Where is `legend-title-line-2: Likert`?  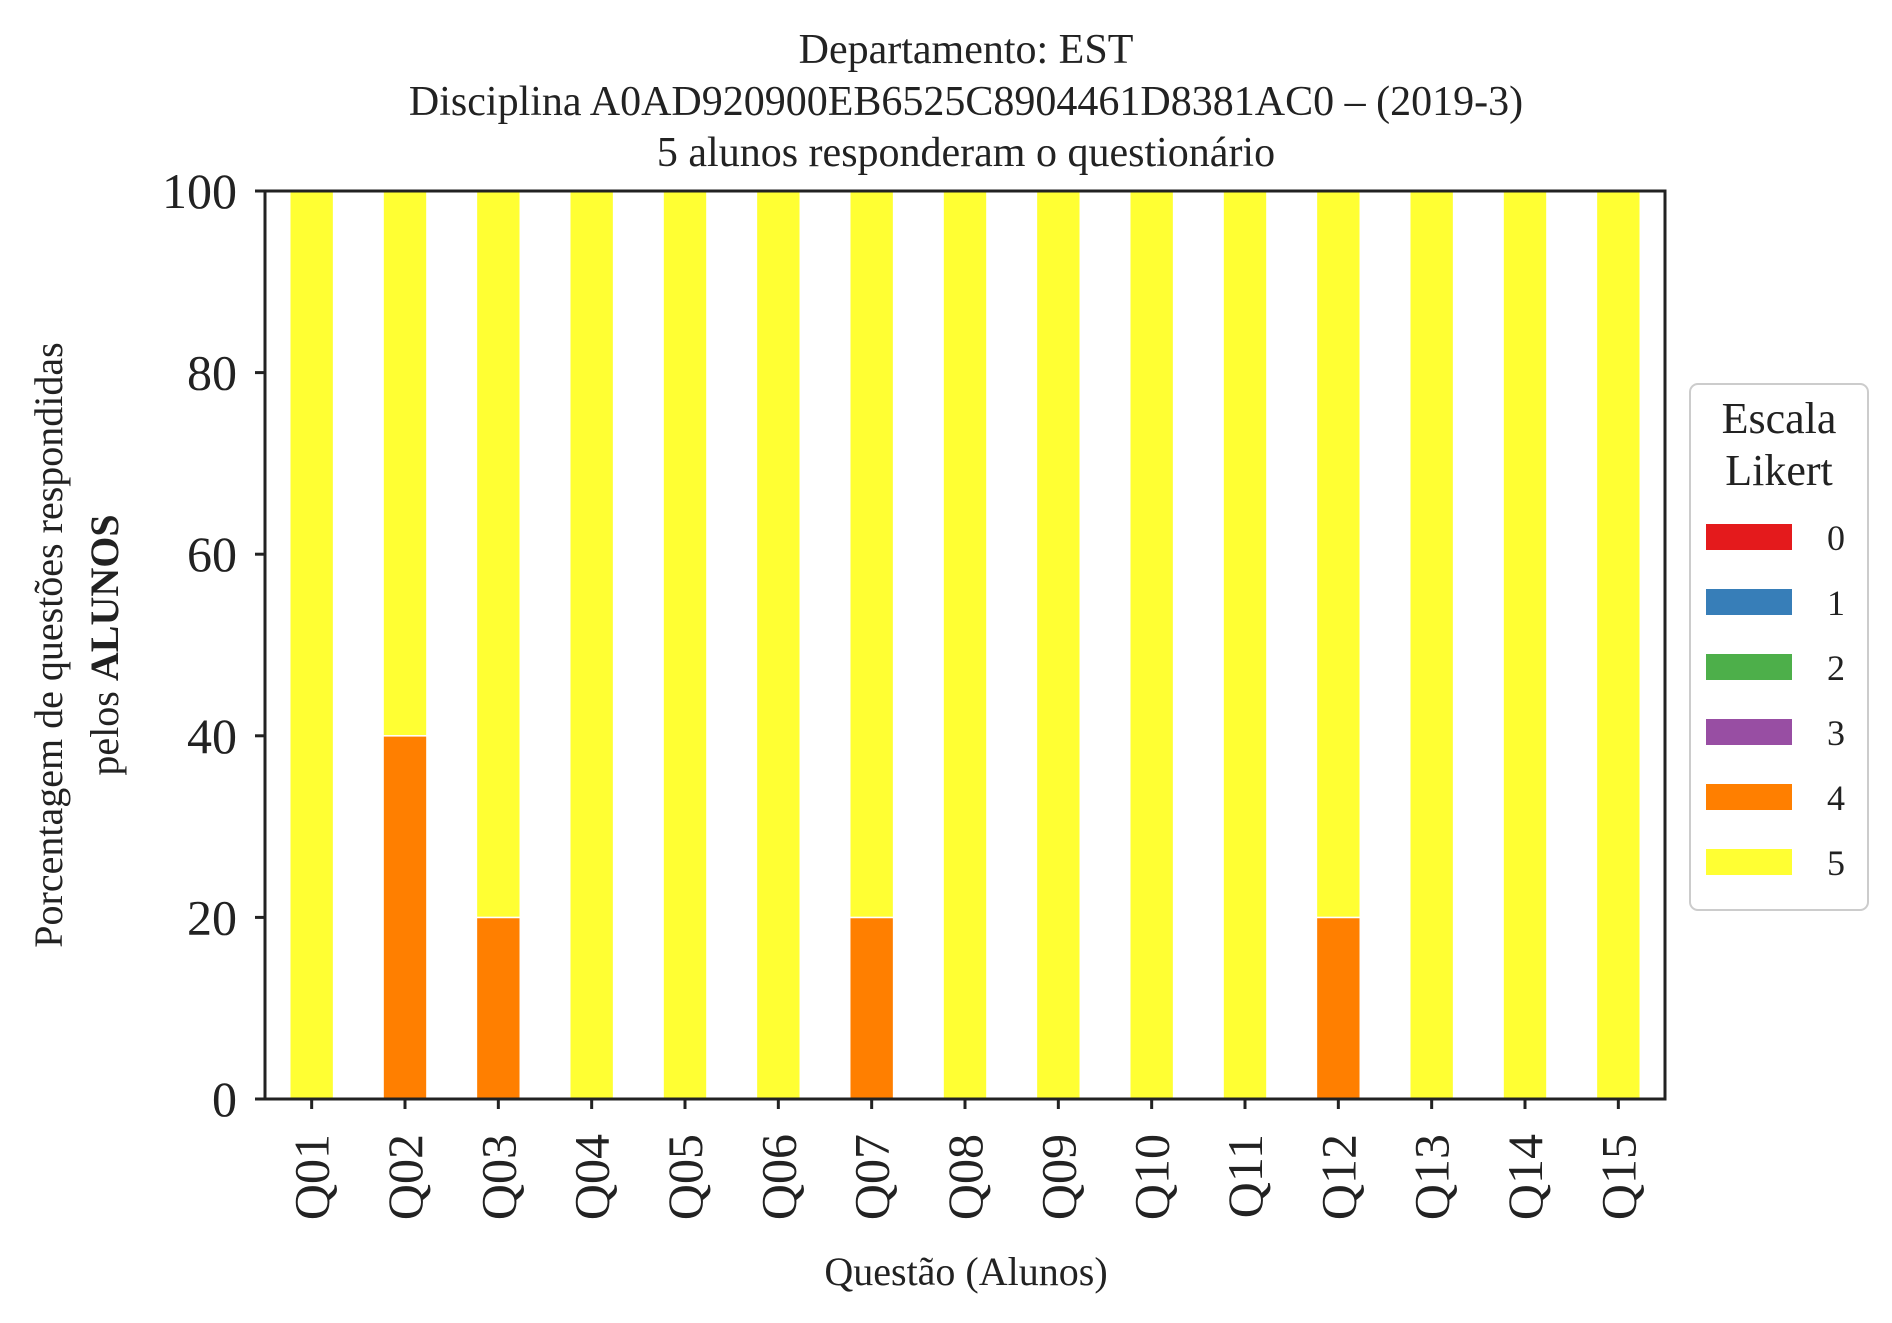
legend-title-line-2: Likert is located at coordinates (1779, 470).